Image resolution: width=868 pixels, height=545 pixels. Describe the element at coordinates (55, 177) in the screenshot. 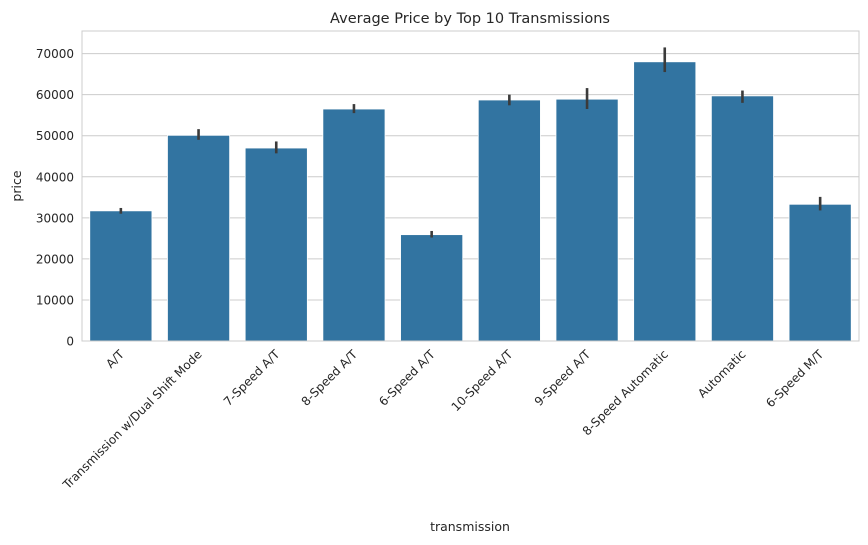

I see `y-tick-label: 40000` at that location.